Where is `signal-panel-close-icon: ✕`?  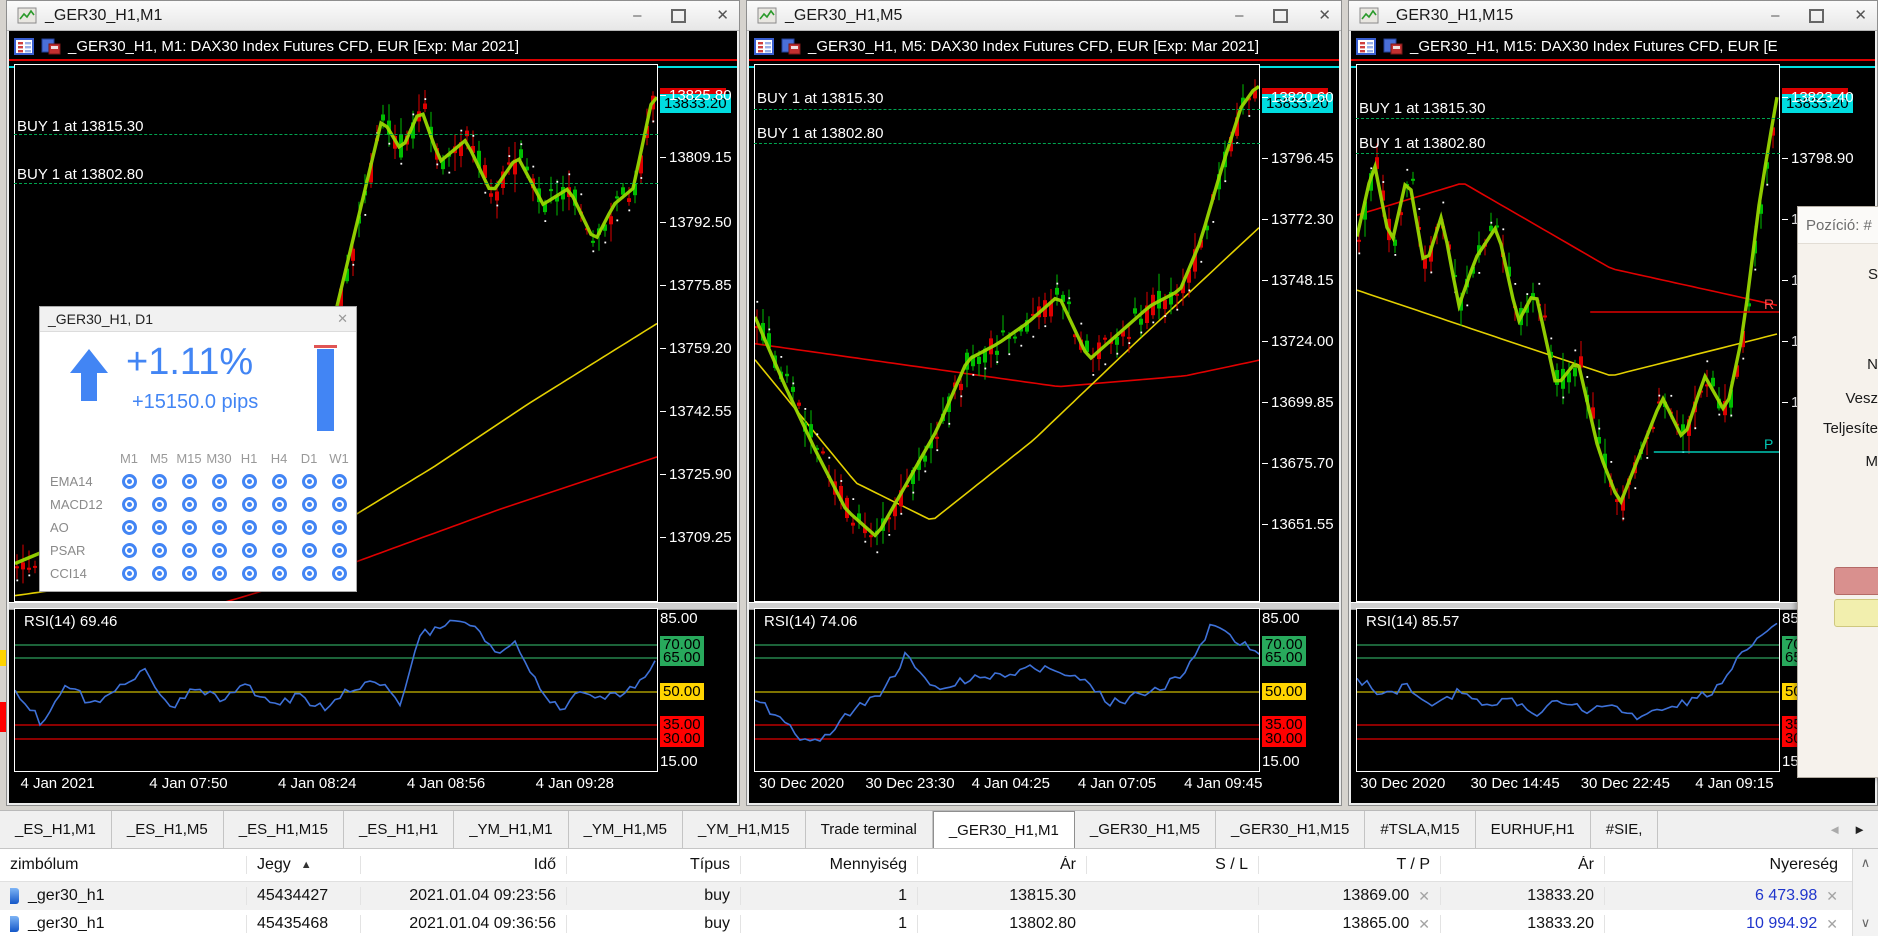 signal-panel-close-icon: ✕ is located at coordinates (342, 318).